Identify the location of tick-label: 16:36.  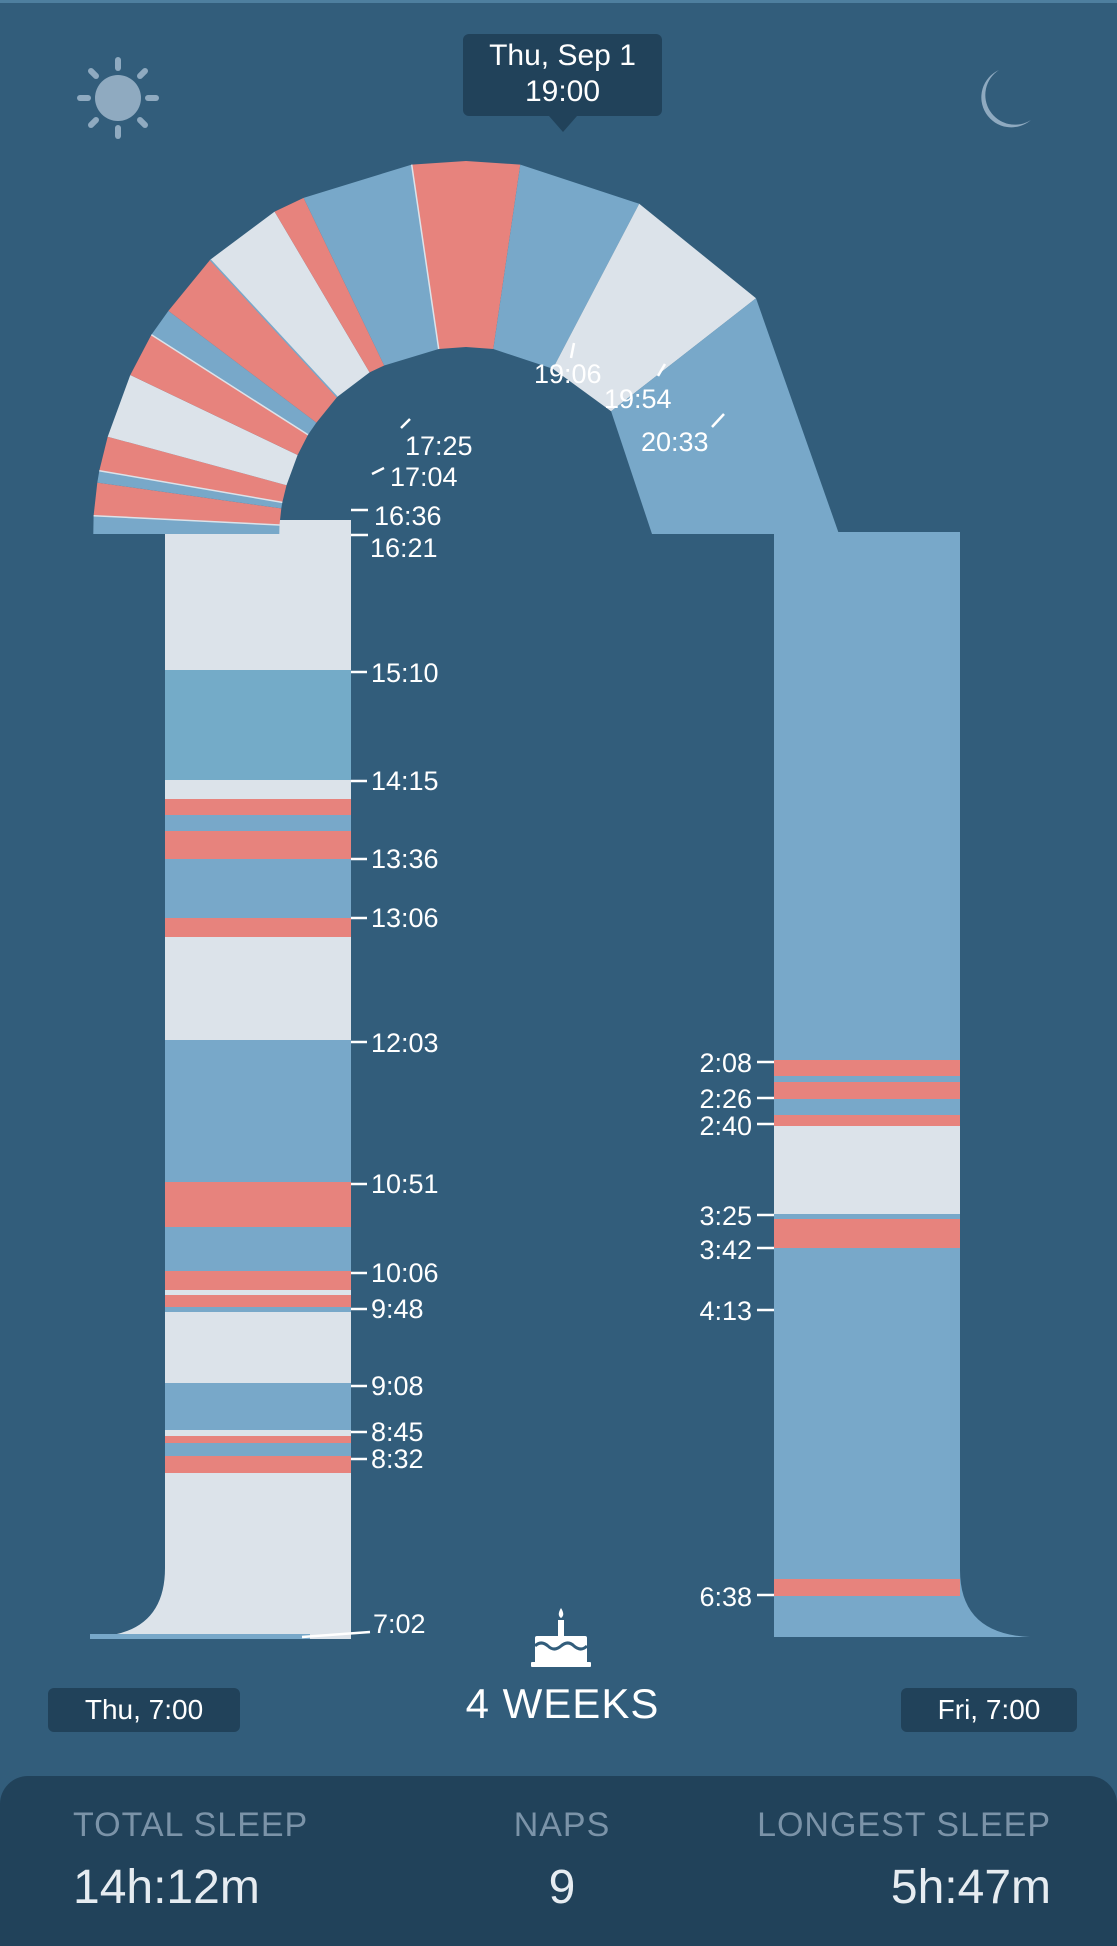
(408, 516).